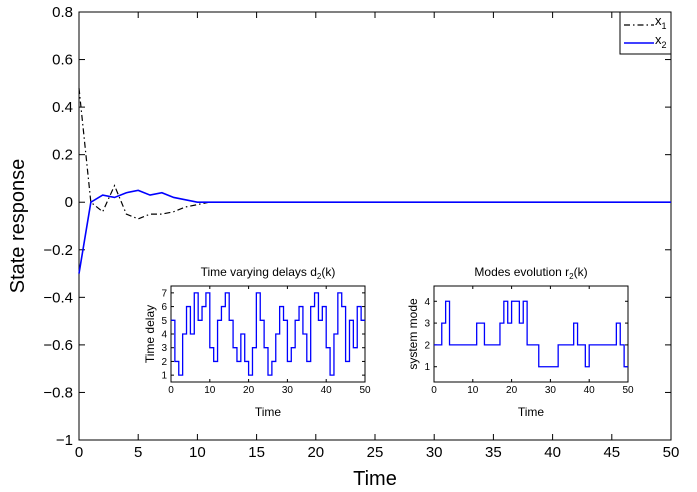  Describe the element at coordinates (611, 452) in the screenshot. I see `main-x-tick-label: 45` at that location.